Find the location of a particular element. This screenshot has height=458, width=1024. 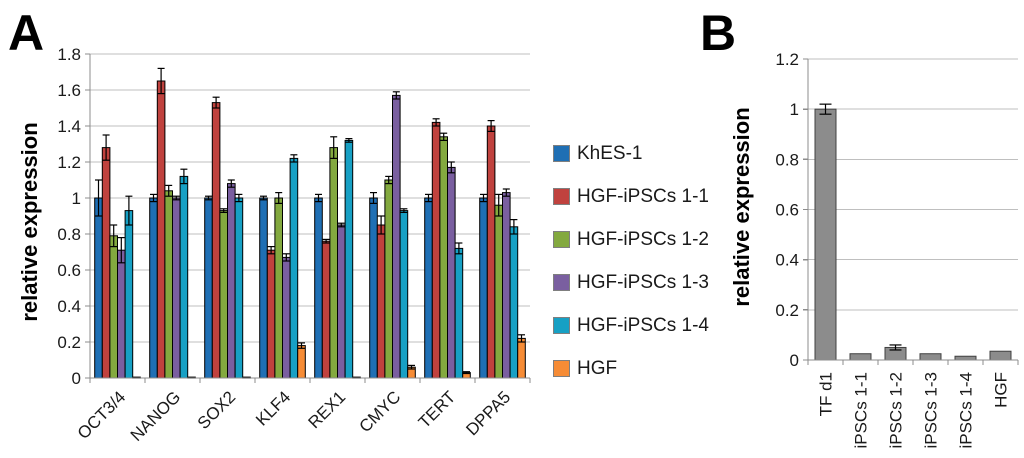

legend-item: HGF is located at coordinates (631, 368).